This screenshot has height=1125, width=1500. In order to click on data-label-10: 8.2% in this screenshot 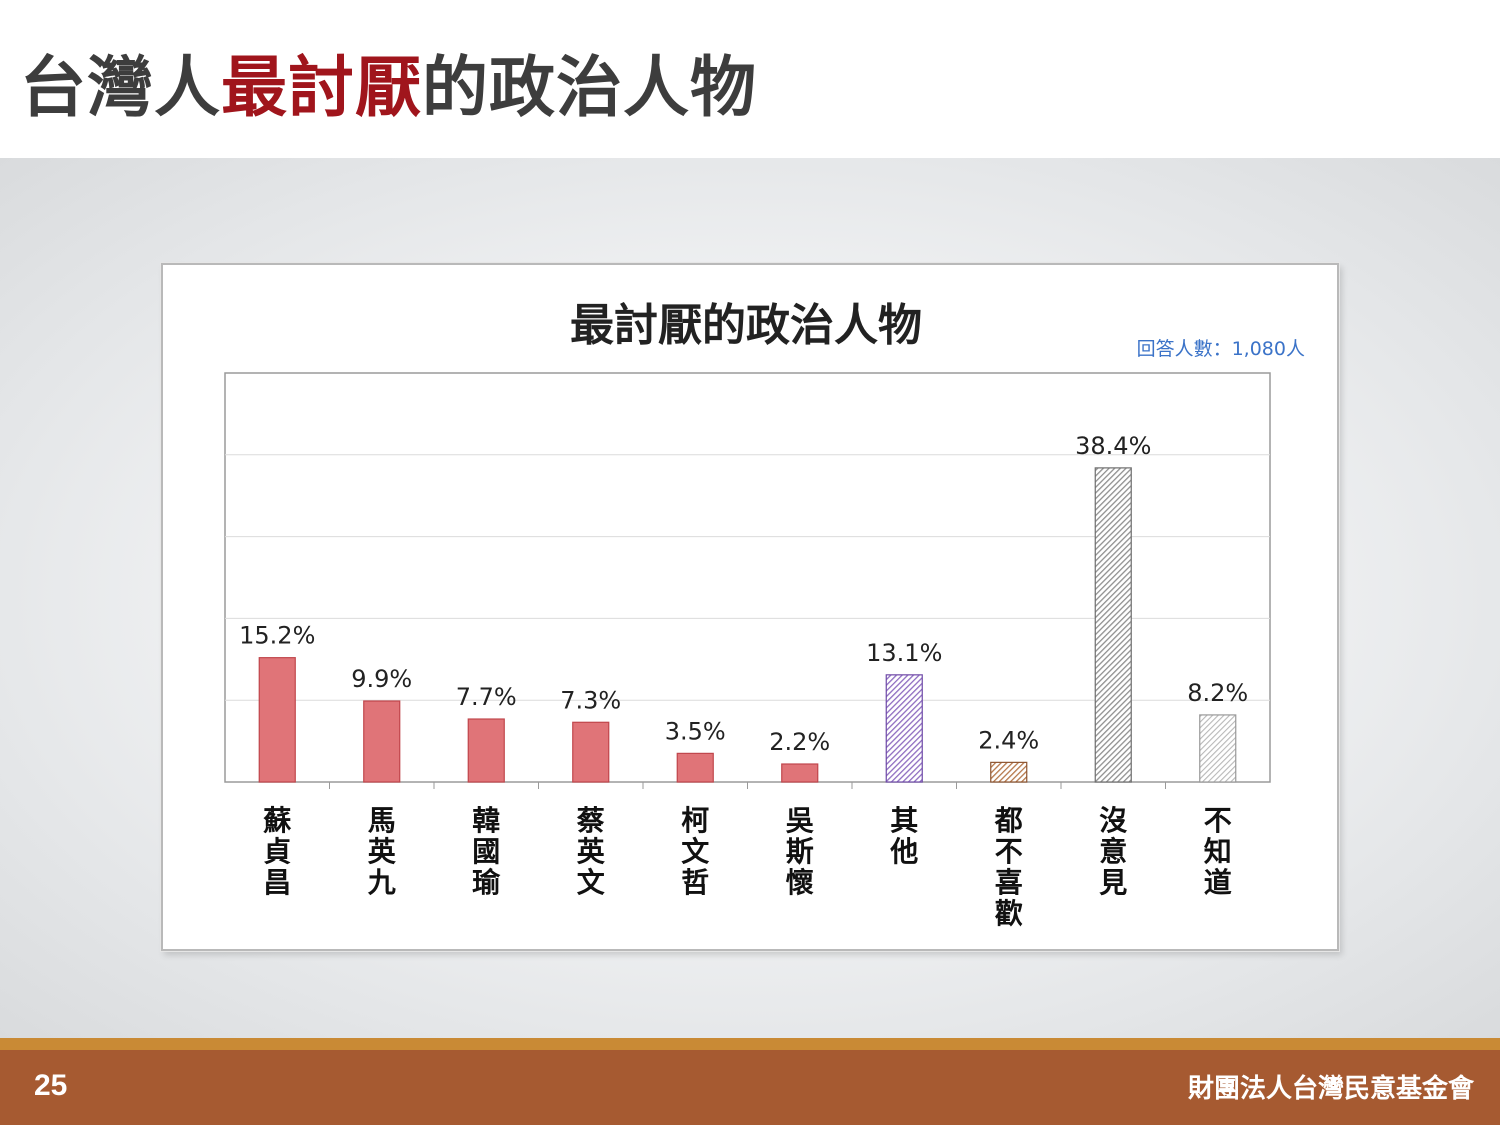, I will do `click(1217, 693)`.